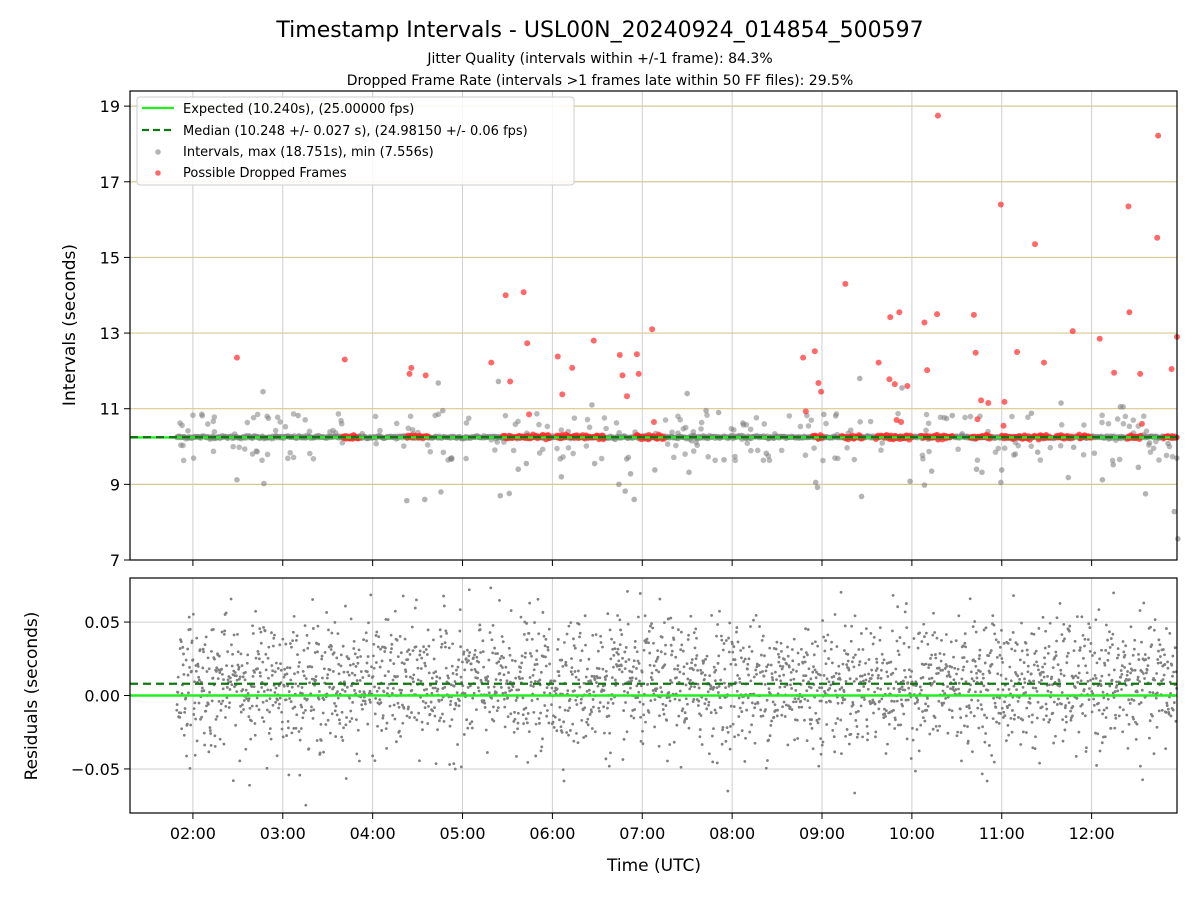 The height and width of the screenshot is (900, 1200). I want to click on legend-dropped-label: Possible Dropped Frames, so click(265, 173).